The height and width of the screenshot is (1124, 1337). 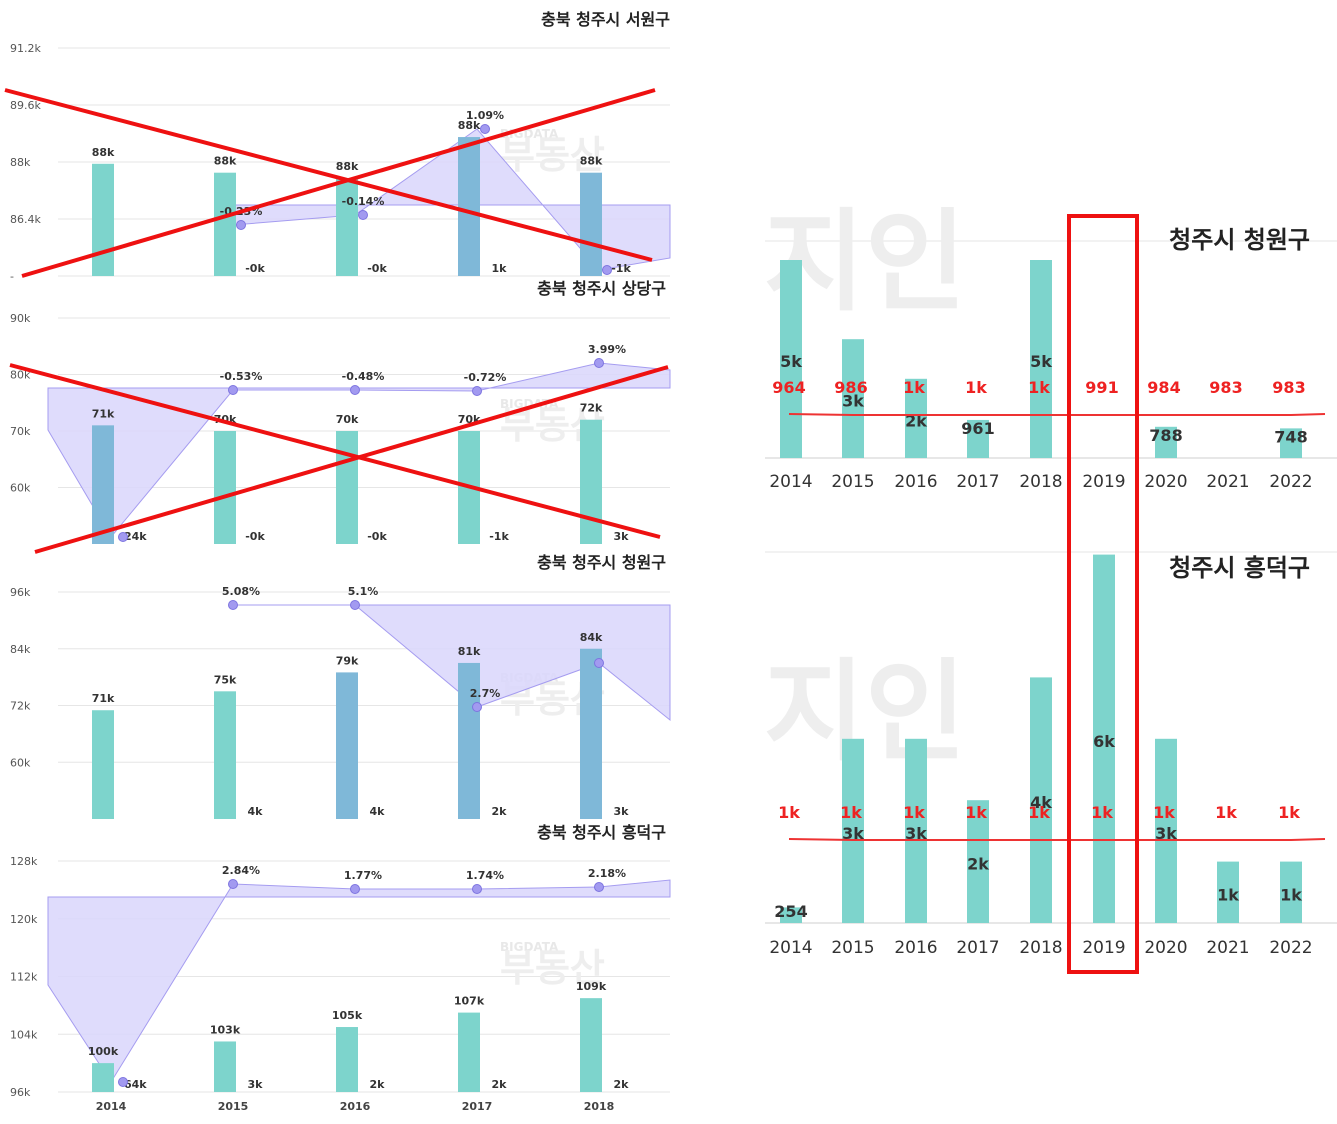 I want to click on bar-value-label: 254, so click(x=790, y=911).